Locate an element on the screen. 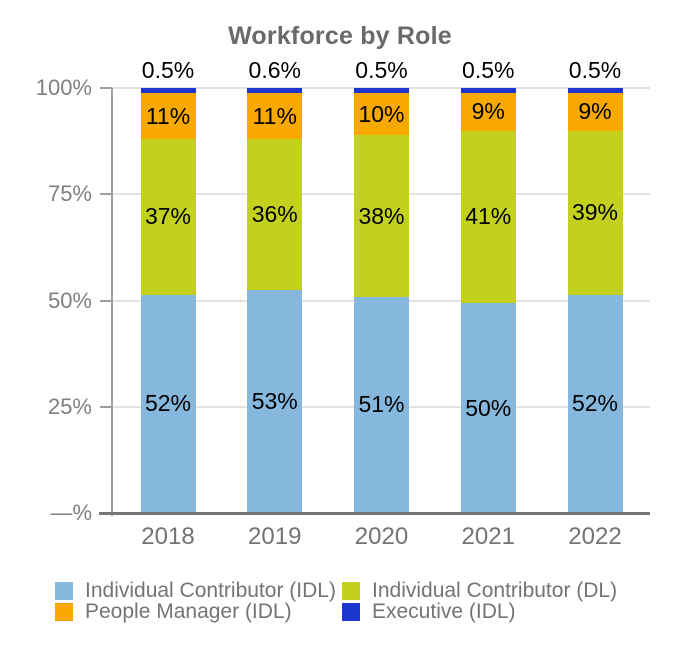  segment-value-label: 50% is located at coordinates (488, 407).